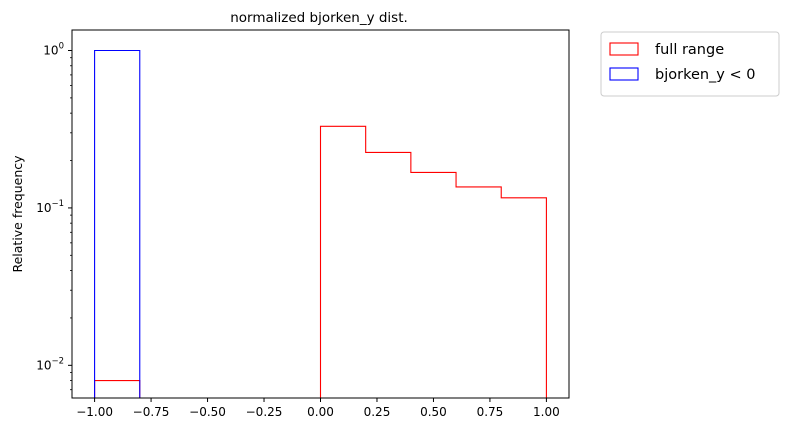 The width and height of the screenshot is (787, 433). I want to click on y-tick-label: 10⁻², so click(50, 364).